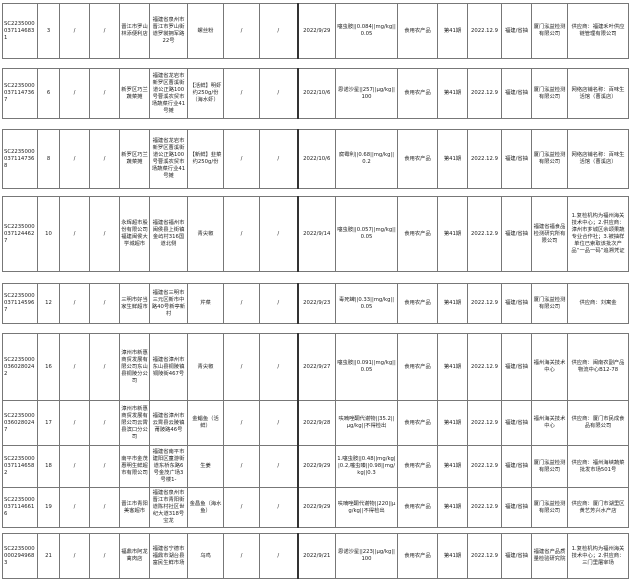  I want to click on cell-sampled-unit-address: 福建省泉州市晋江市罗山街道罗裳拥军路22号, so click(168, 31).